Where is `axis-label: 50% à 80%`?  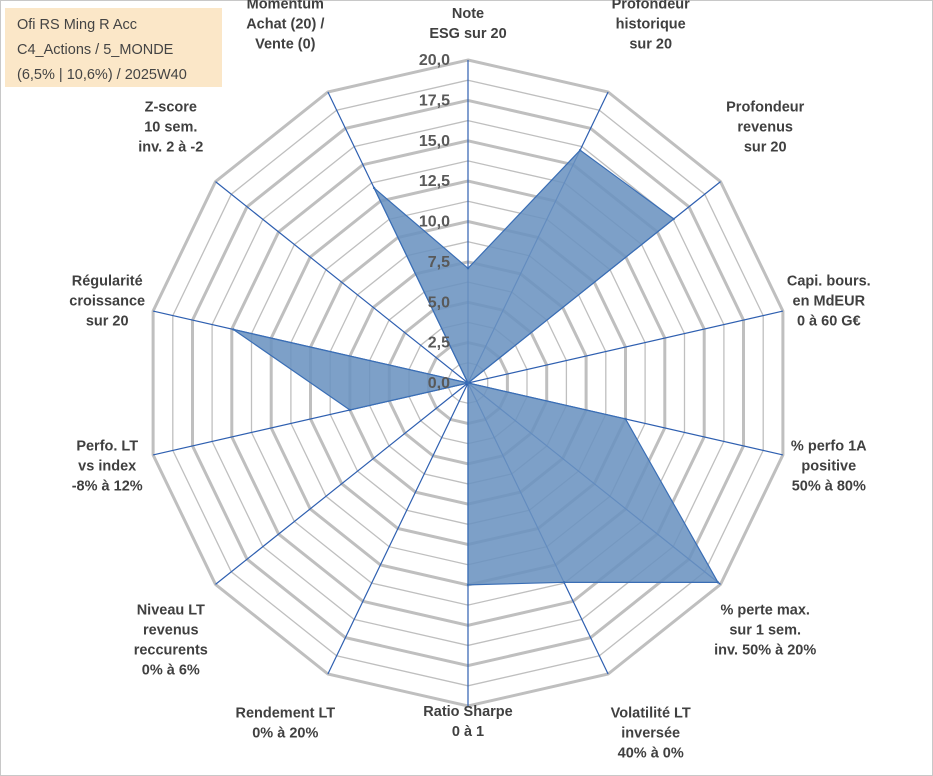
axis-label: 50% à 80% is located at coordinates (829, 487).